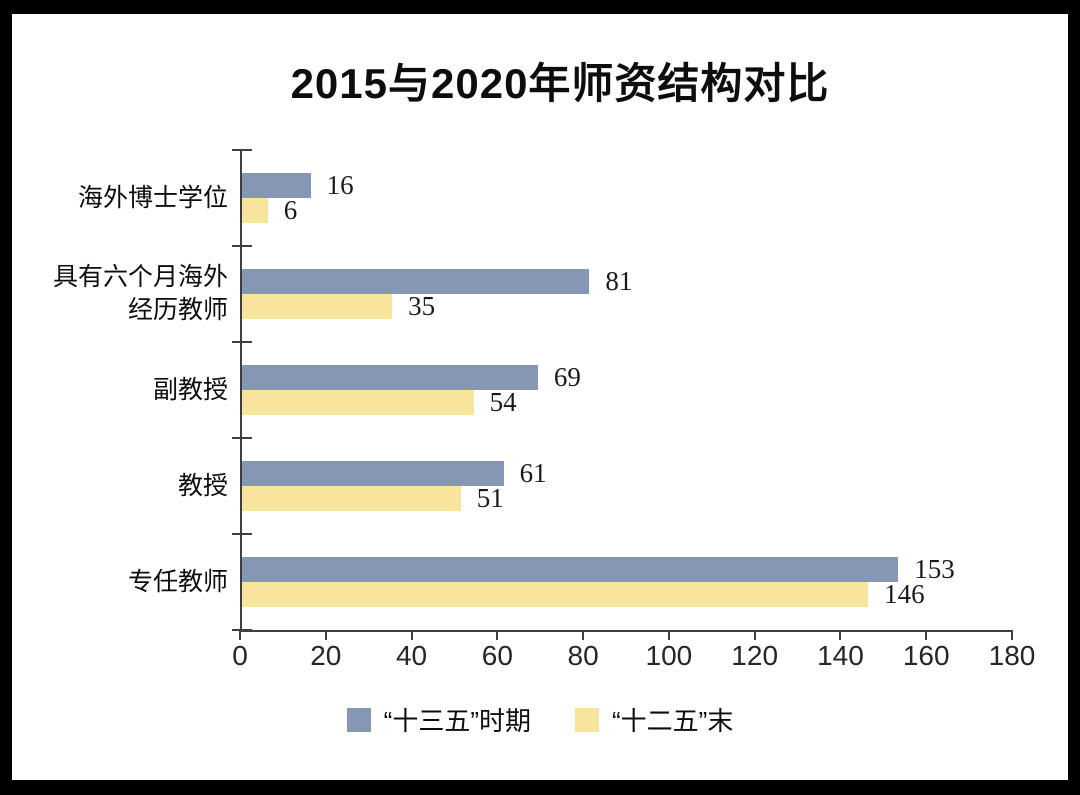 The width and height of the screenshot is (1080, 795). I want to click on x-axis-tick-label: 80, so click(583, 655).